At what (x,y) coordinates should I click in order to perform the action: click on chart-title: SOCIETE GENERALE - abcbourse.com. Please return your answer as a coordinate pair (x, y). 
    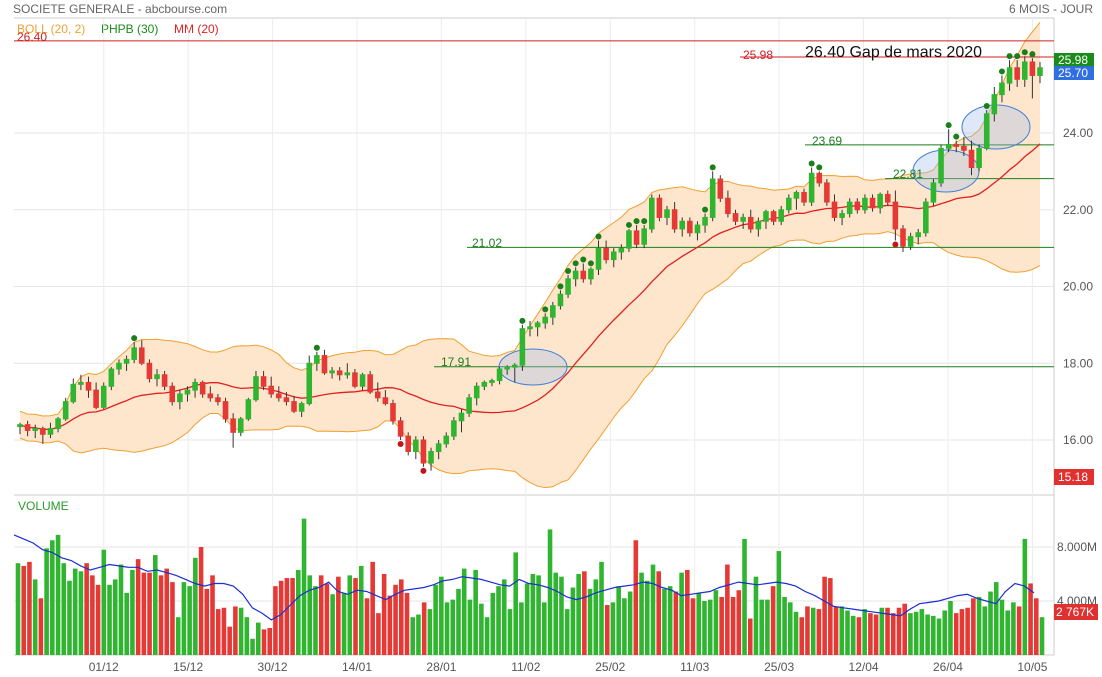
    Looking at the image, I should click on (120, 9).